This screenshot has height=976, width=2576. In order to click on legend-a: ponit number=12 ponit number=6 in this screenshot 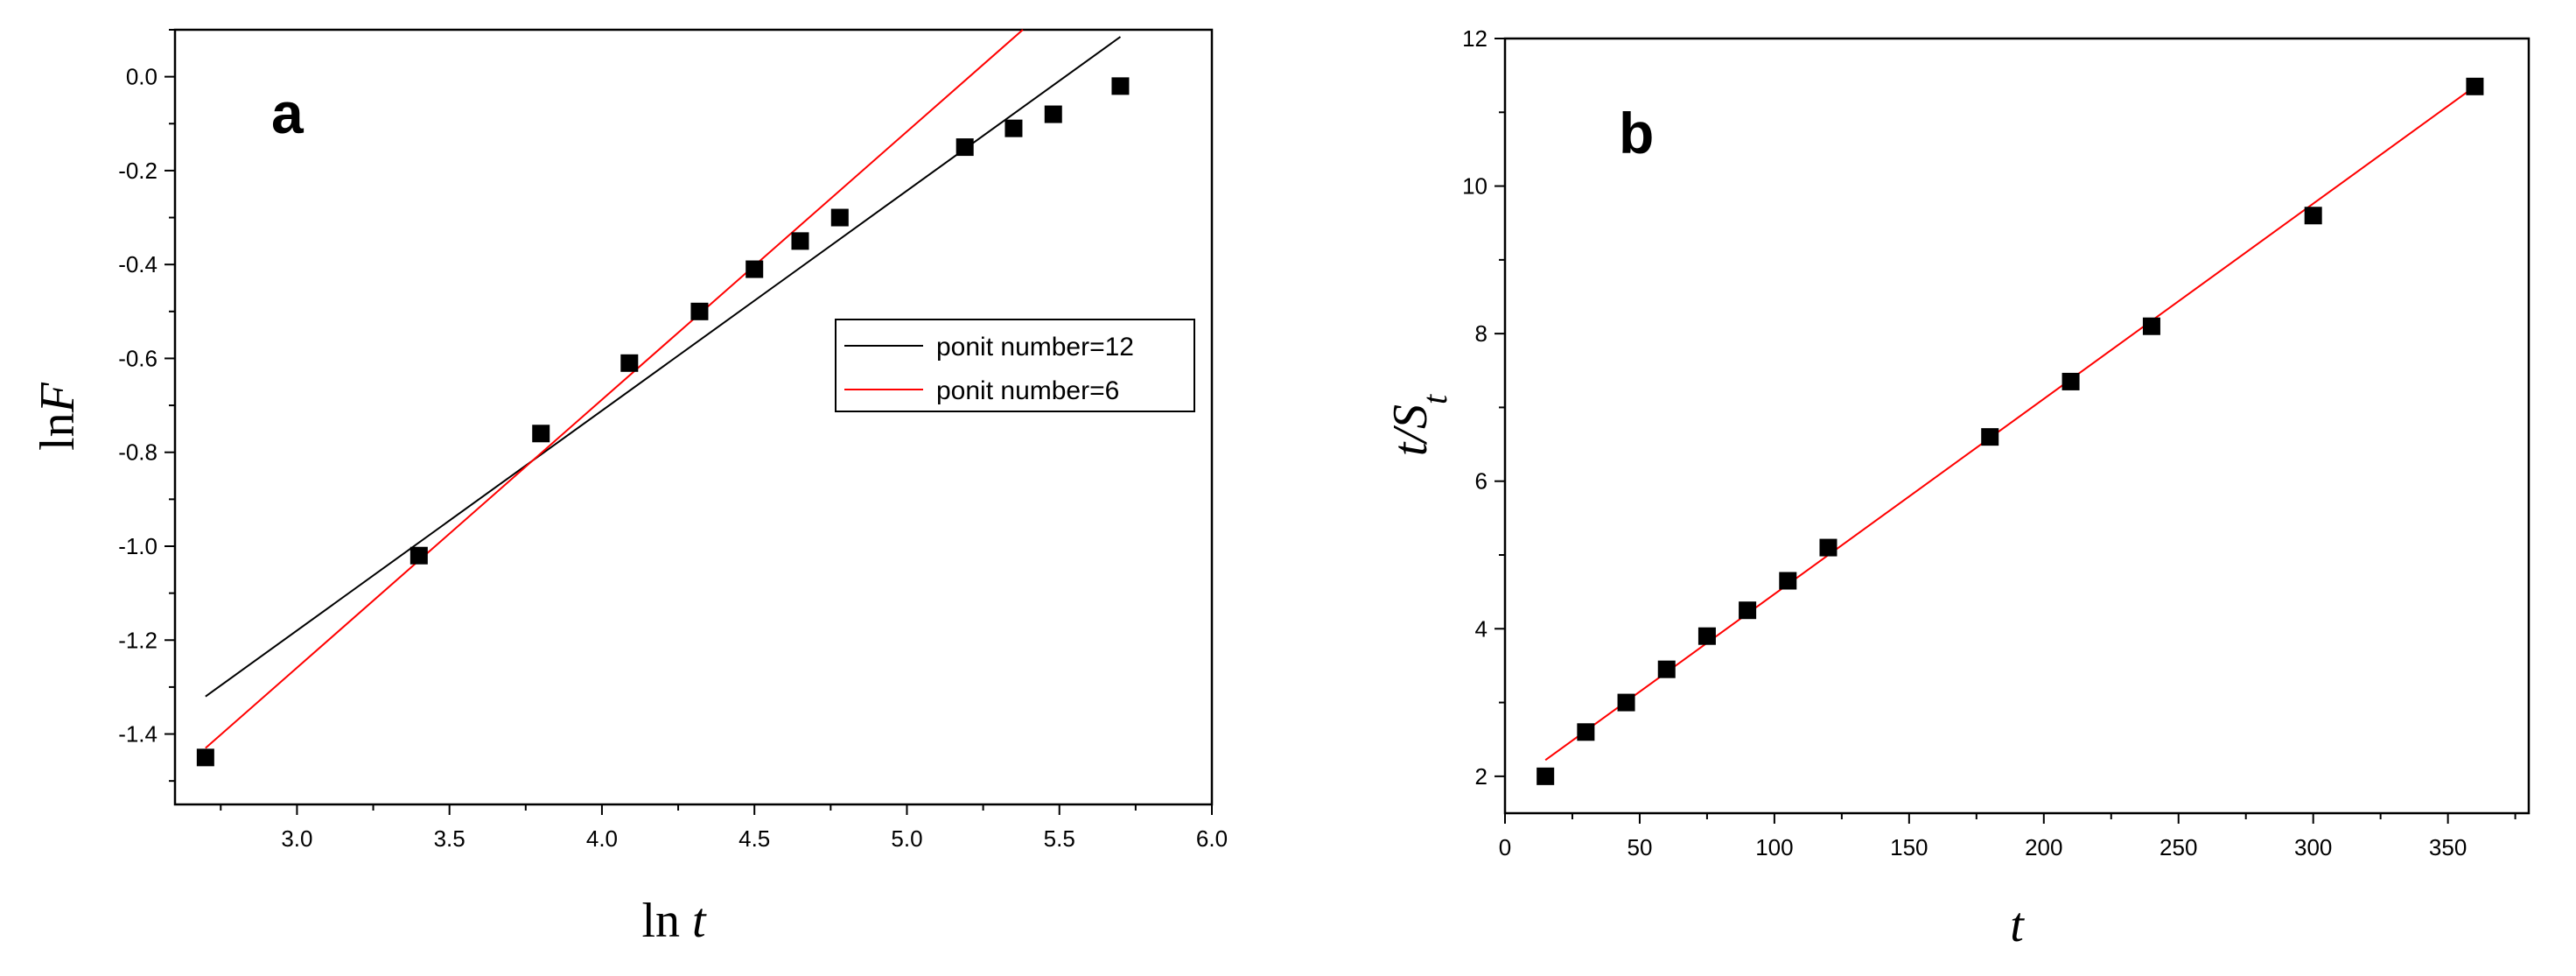, I will do `click(1015, 365)`.